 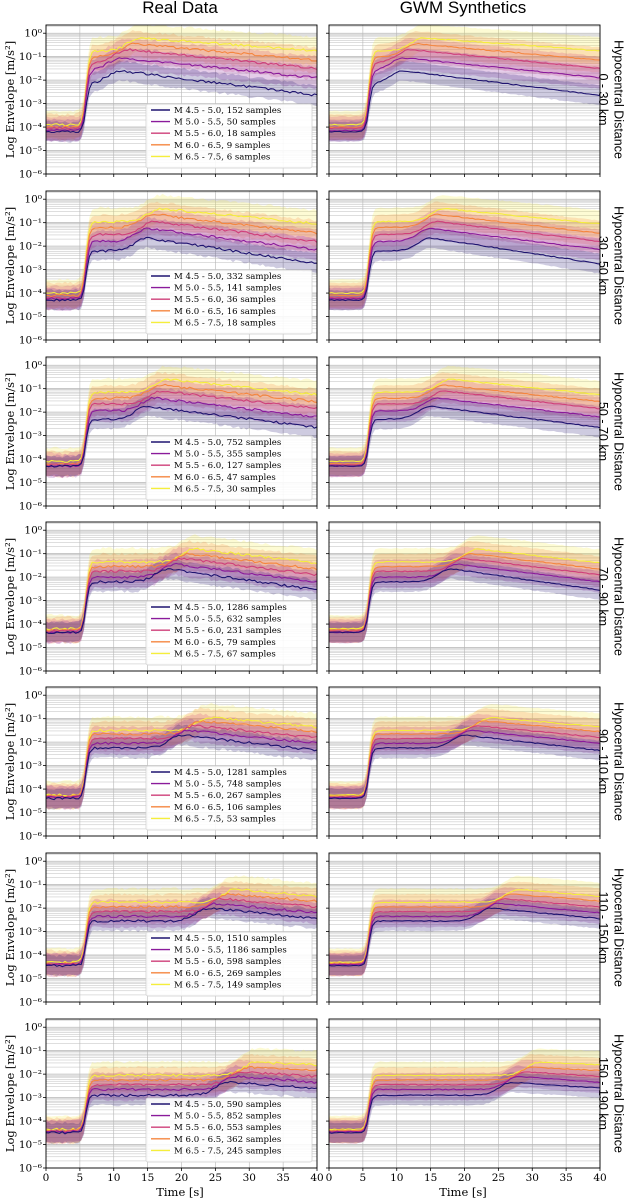 I want to click on row-label-0: Hypocentral Distance0 - 30 km, so click(x=611, y=99).